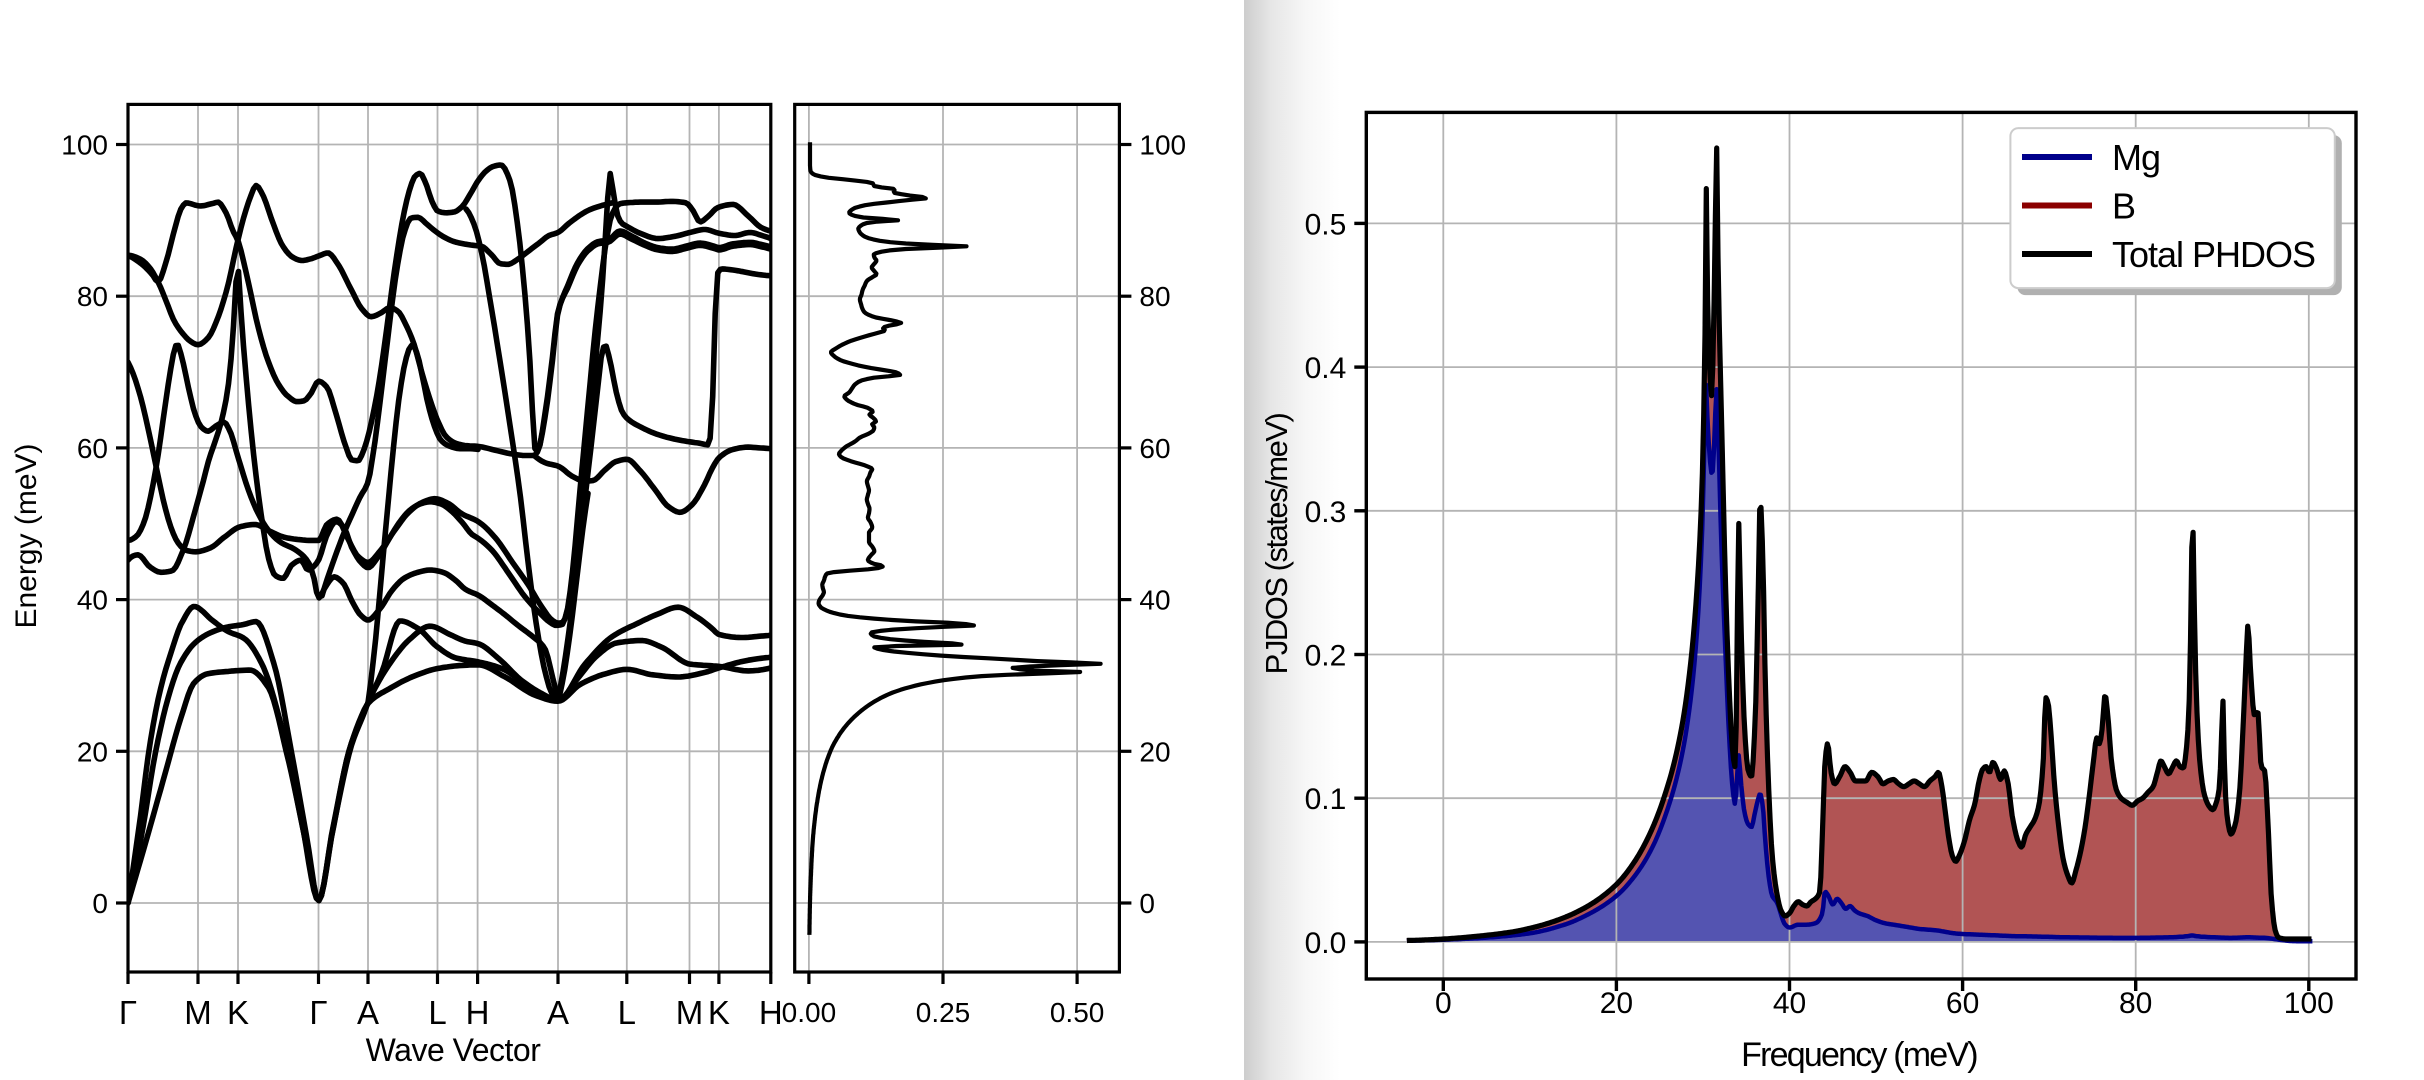  Describe the element at coordinates (1326, 943) in the screenshot. I see `svg-text: 0.0` at that location.